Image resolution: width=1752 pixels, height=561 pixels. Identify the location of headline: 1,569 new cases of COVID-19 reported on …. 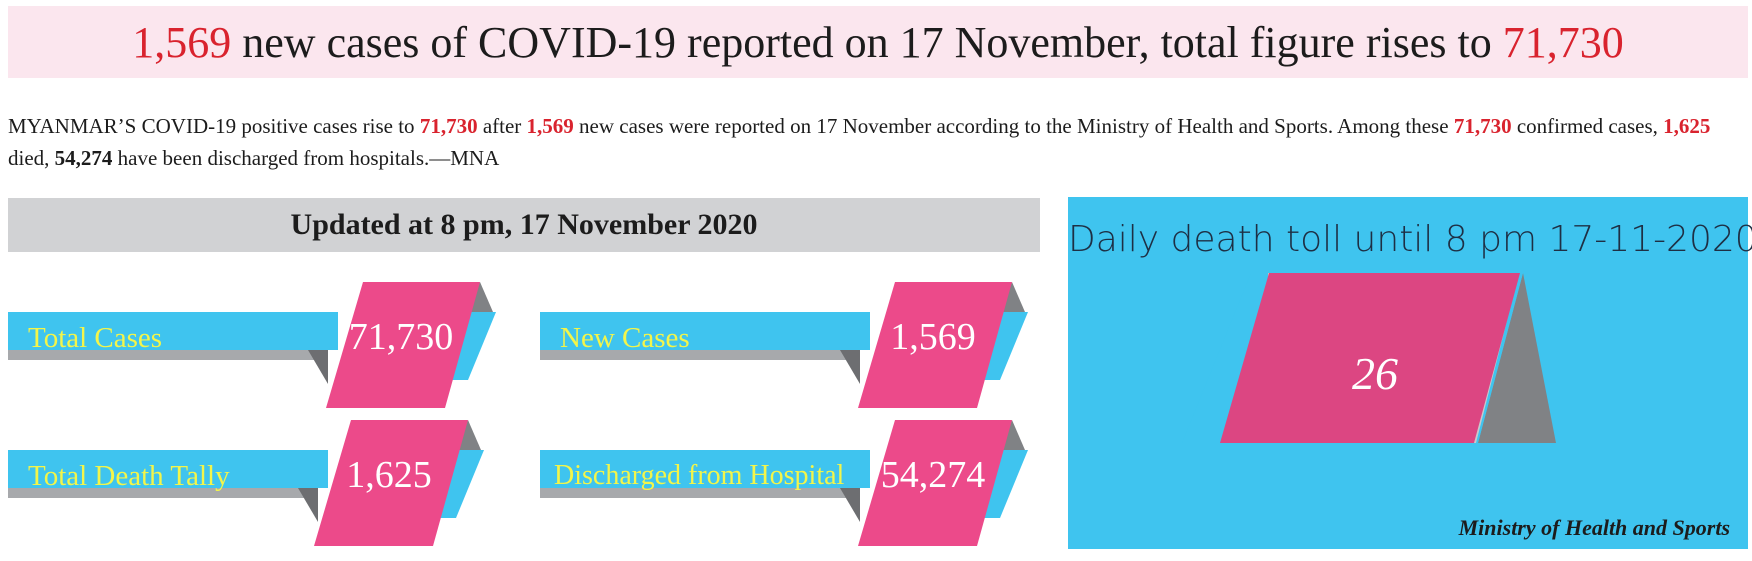
(878, 42).